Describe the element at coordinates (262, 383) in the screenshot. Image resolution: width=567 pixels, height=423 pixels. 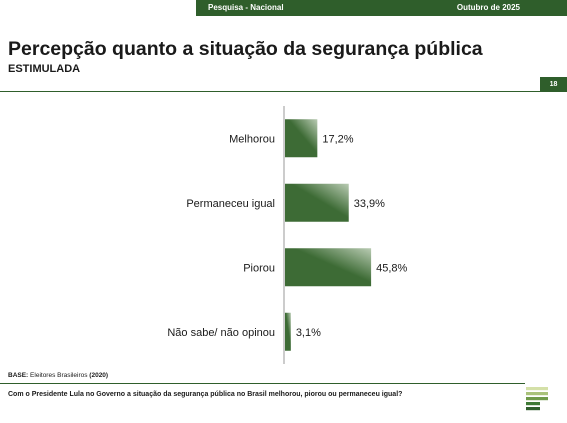
I see `footer-divider` at that location.